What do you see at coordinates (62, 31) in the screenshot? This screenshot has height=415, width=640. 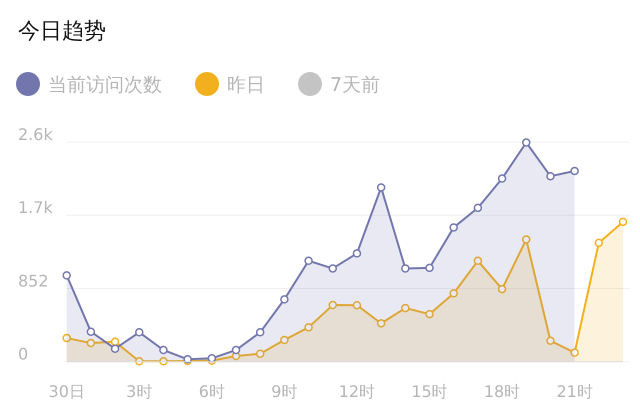 I see `chart-title: 今日趋势` at bounding box center [62, 31].